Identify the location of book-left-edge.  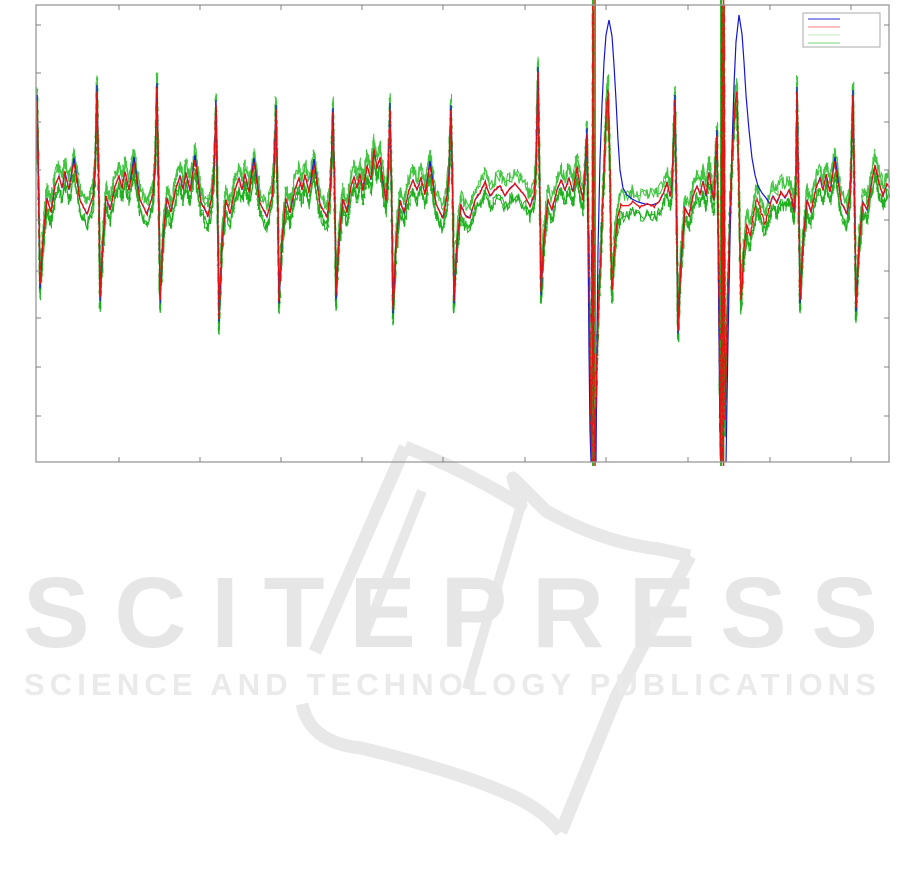
(360, 549).